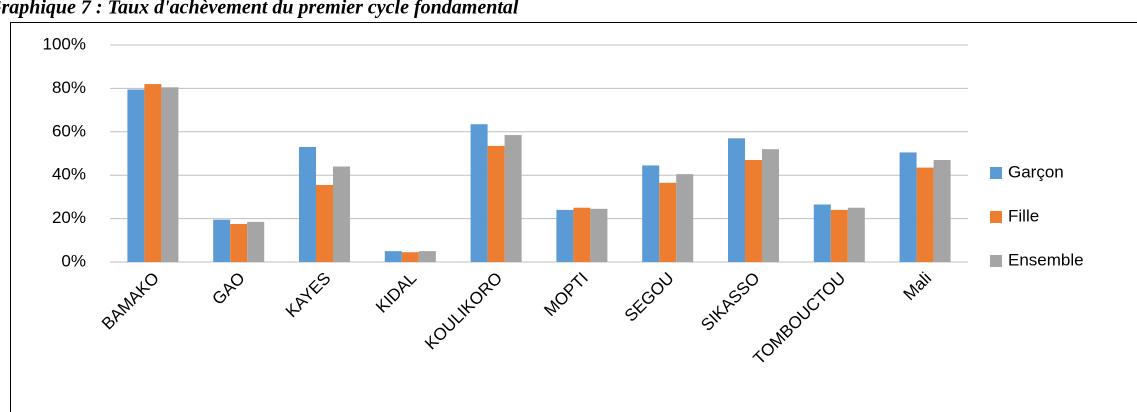 The image size is (1137, 412). Describe the element at coordinates (730, 302) in the screenshot. I see `x-tick-label: SIKASSO` at that location.